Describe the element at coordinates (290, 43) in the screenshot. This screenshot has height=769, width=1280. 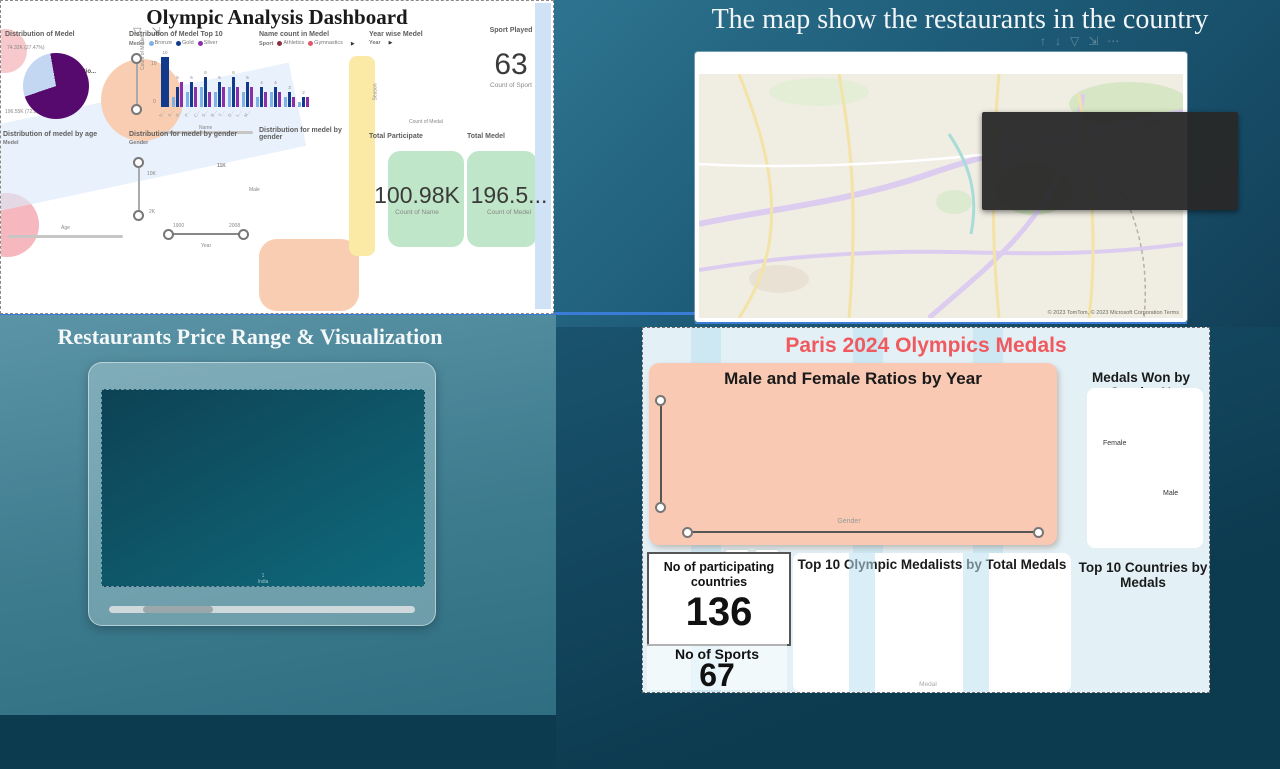
I see `legend-item: Athletics` at that location.